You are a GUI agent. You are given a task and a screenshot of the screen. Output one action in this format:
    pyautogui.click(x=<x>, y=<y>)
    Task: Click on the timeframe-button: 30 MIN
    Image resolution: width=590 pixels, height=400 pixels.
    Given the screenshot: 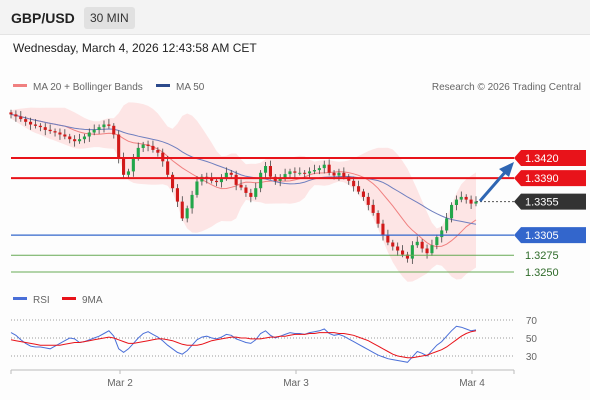 What is the action you would take?
    pyautogui.click(x=109, y=18)
    